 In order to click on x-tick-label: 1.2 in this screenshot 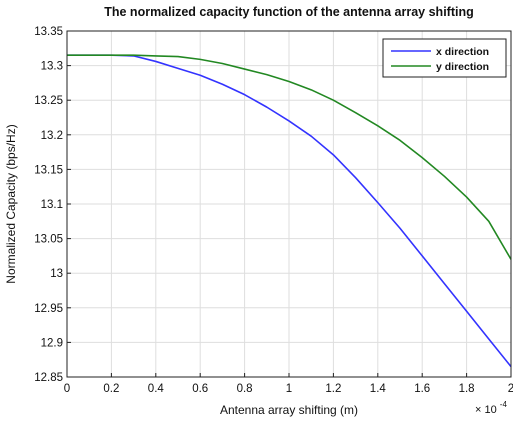, I will do `click(333, 389)`.